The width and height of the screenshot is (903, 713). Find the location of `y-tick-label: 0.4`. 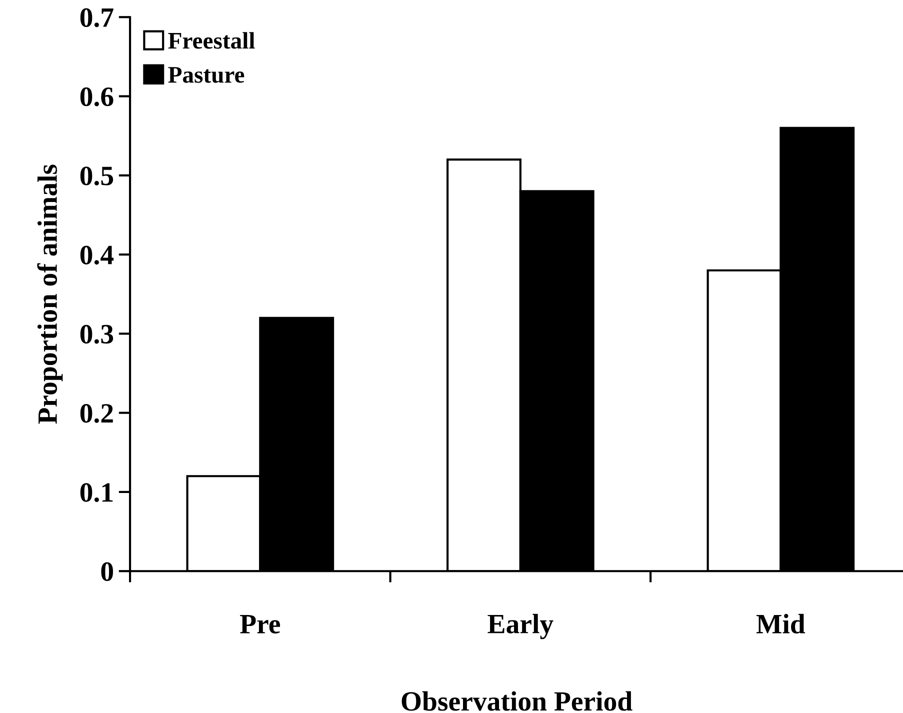

y-tick-label: 0.4 is located at coordinates (97, 255).